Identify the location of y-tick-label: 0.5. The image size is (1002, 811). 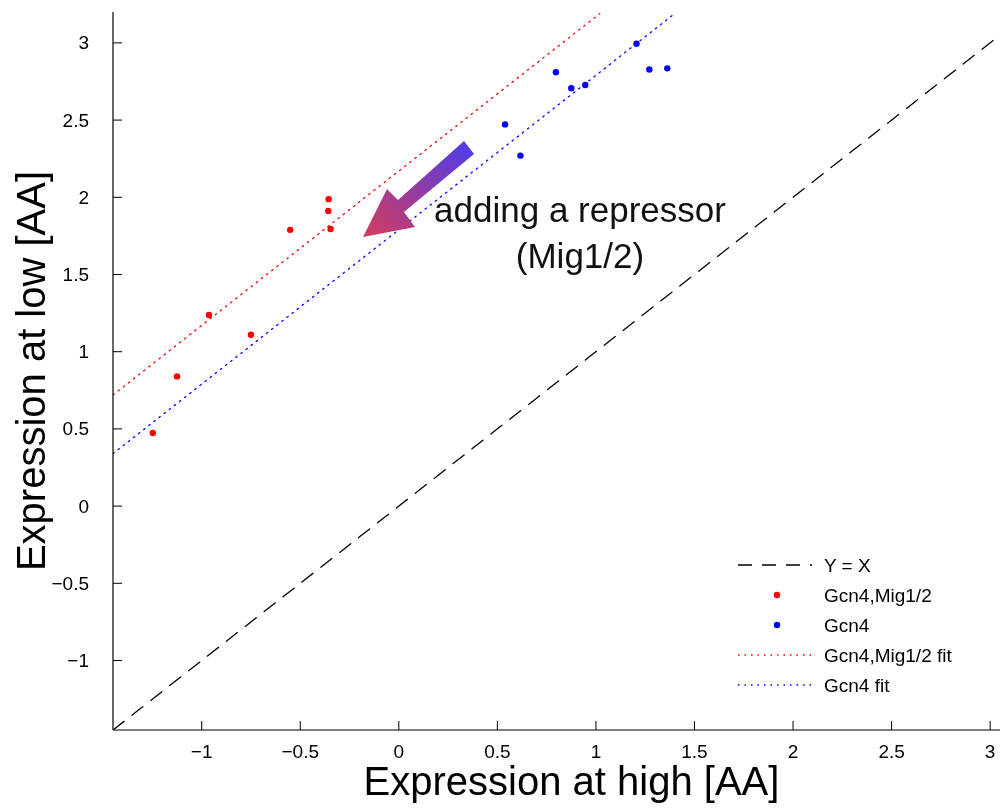
(75, 429).